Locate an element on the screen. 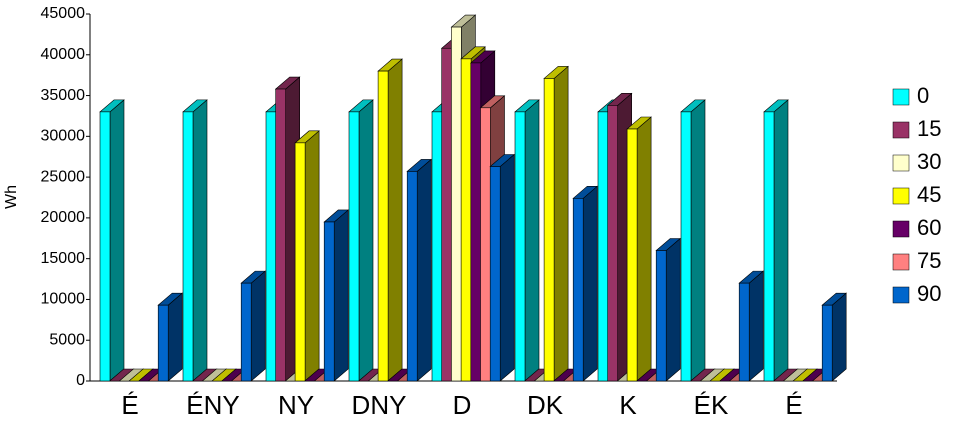 This screenshot has width=957, height=423. y-tick-label: 10000 is located at coordinates (63, 299).